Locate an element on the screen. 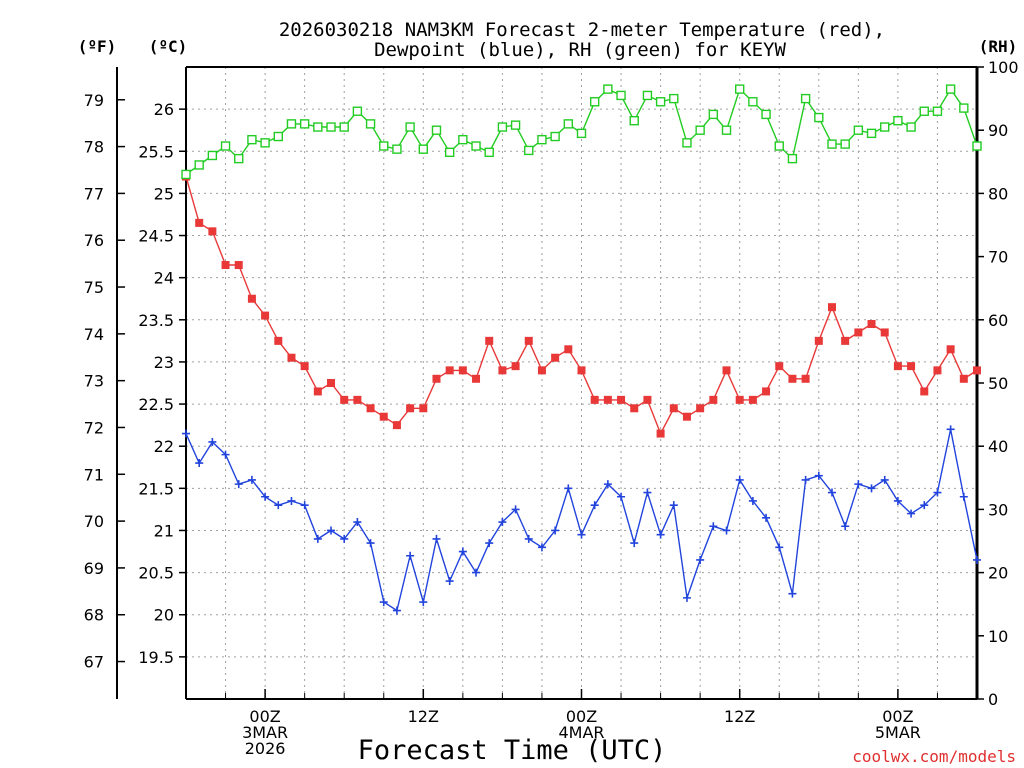 This screenshot has height=768, width=1024. x-tick-label: 3MAR is located at coordinates (265, 732).